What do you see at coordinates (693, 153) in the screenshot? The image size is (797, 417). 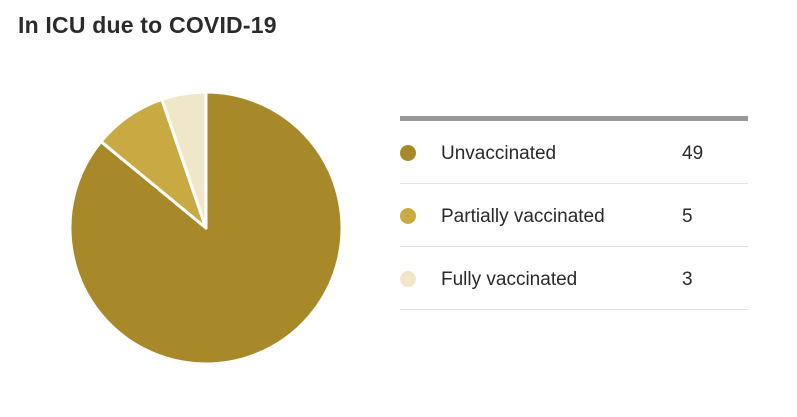 I see `legend-value: 49` at bounding box center [693, 153].